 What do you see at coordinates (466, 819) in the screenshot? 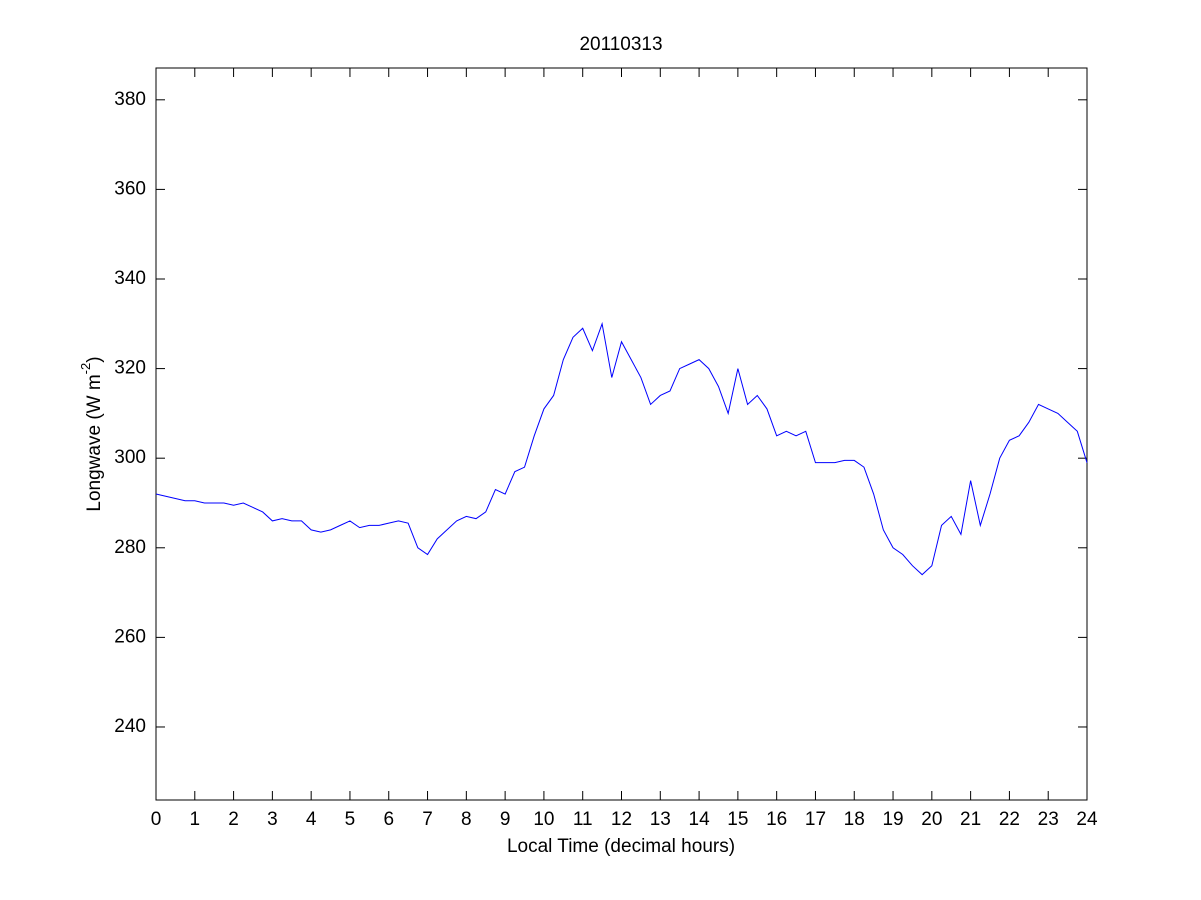
I see `x-tick-label: 8` at bounding box center [466, 819].